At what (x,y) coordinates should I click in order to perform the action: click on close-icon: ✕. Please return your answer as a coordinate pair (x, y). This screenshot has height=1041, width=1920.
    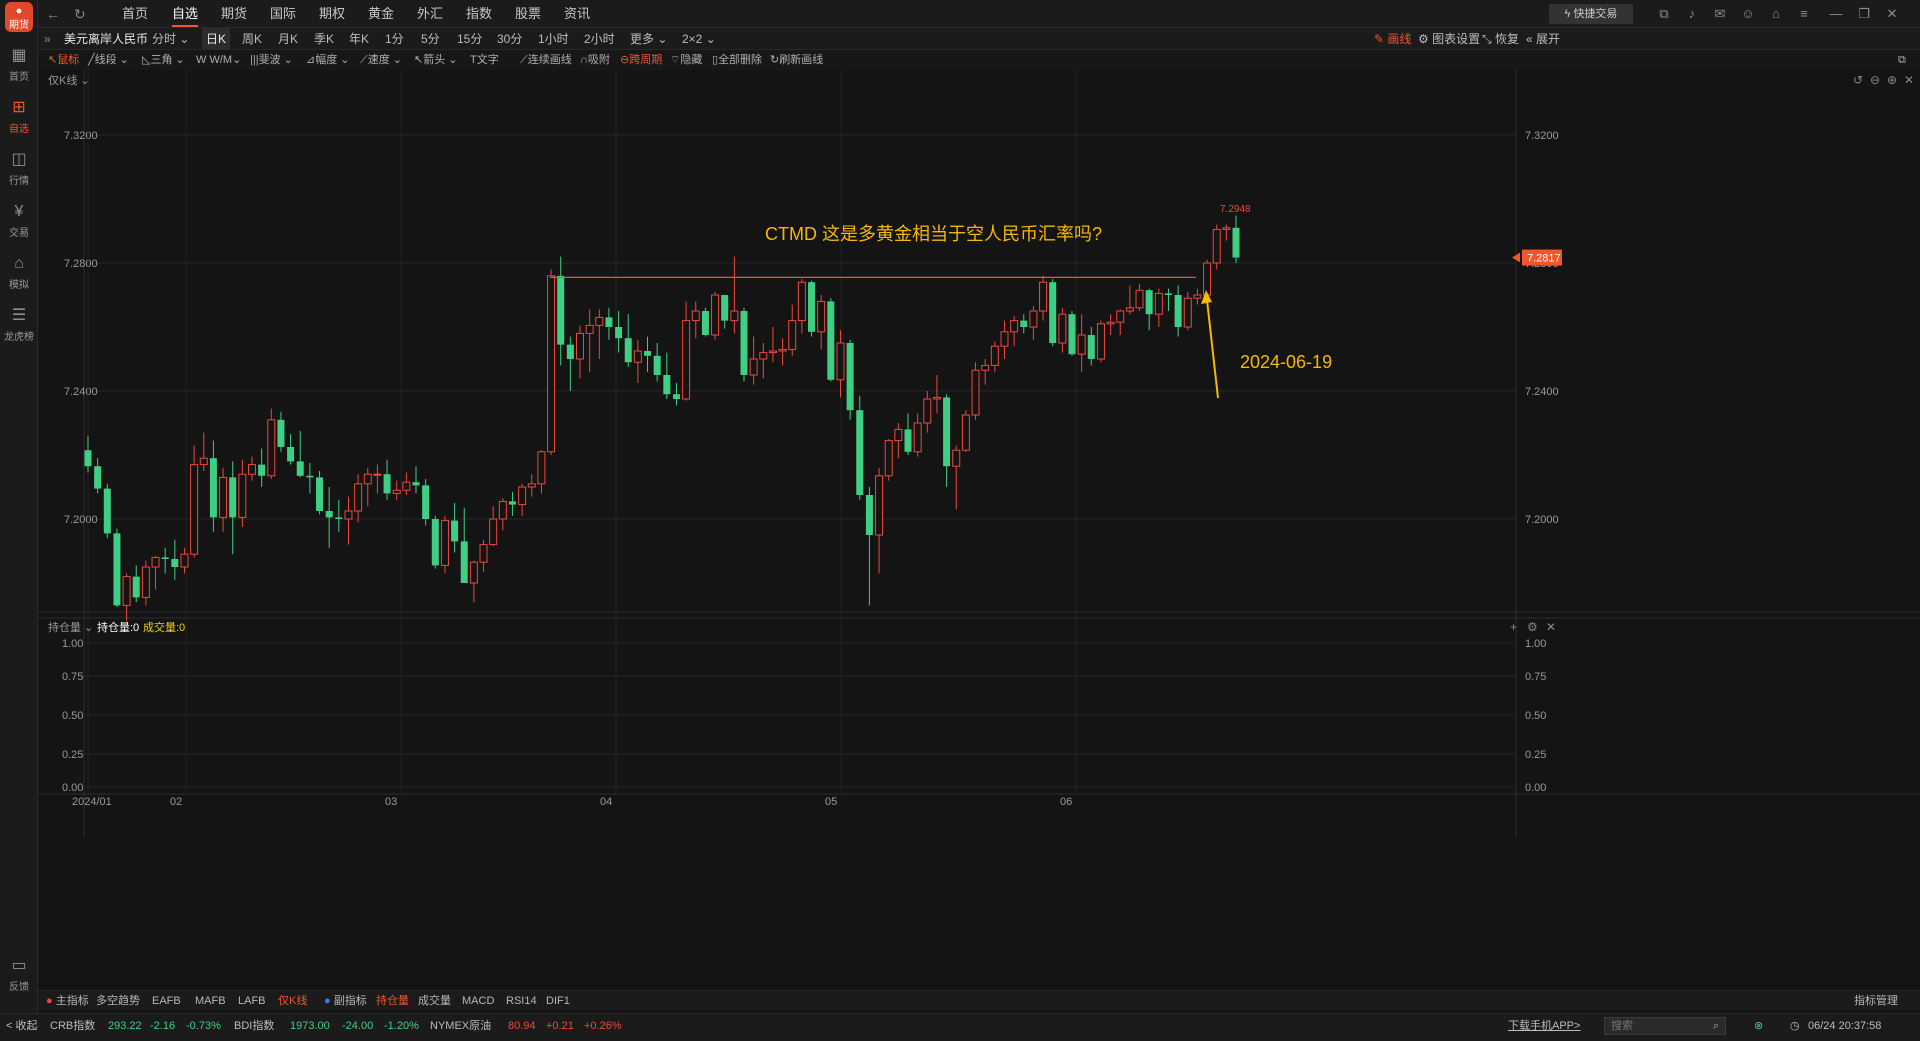
    Looking at the image, I should click on (1892, 13).